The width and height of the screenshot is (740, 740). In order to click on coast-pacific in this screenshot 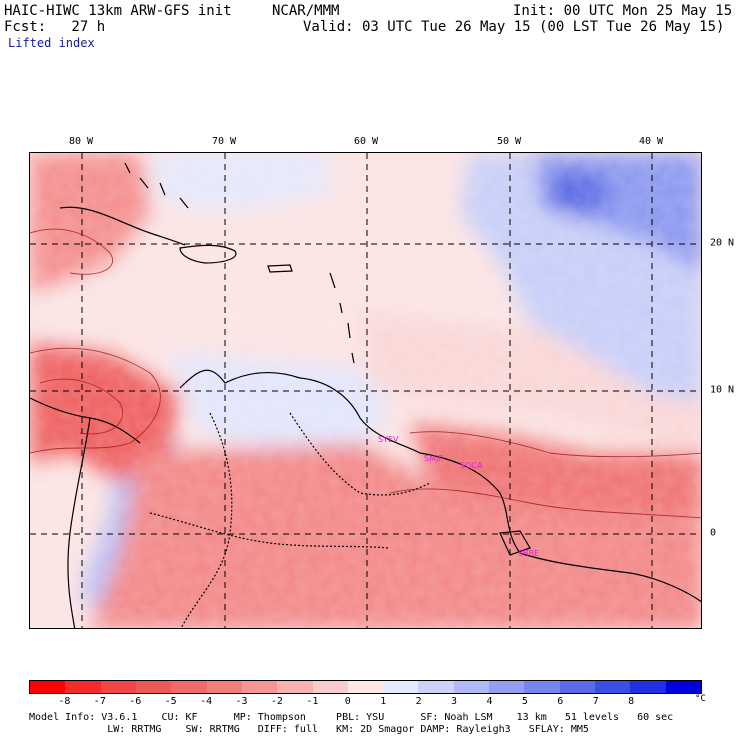, I will do `click(79, 522)`.